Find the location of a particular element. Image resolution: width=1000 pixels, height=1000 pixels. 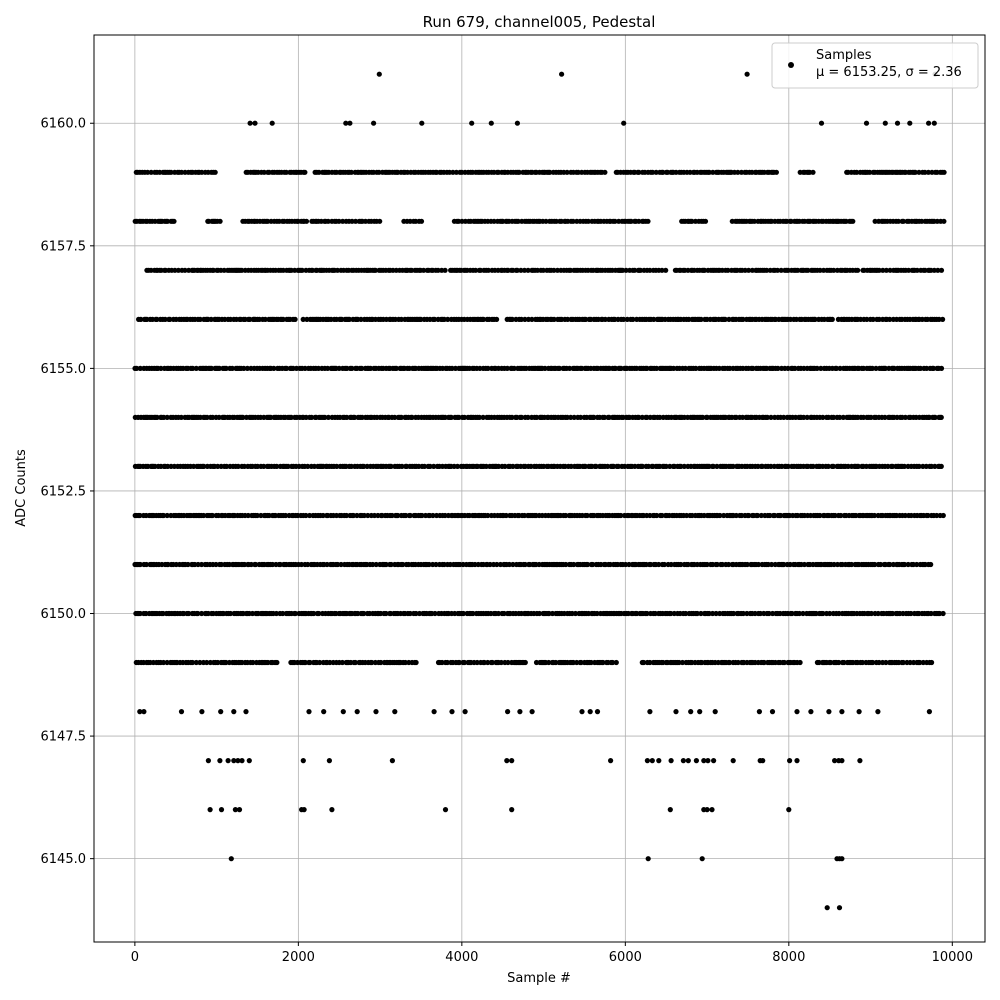

legend-box is located at coordinates (875, 65).